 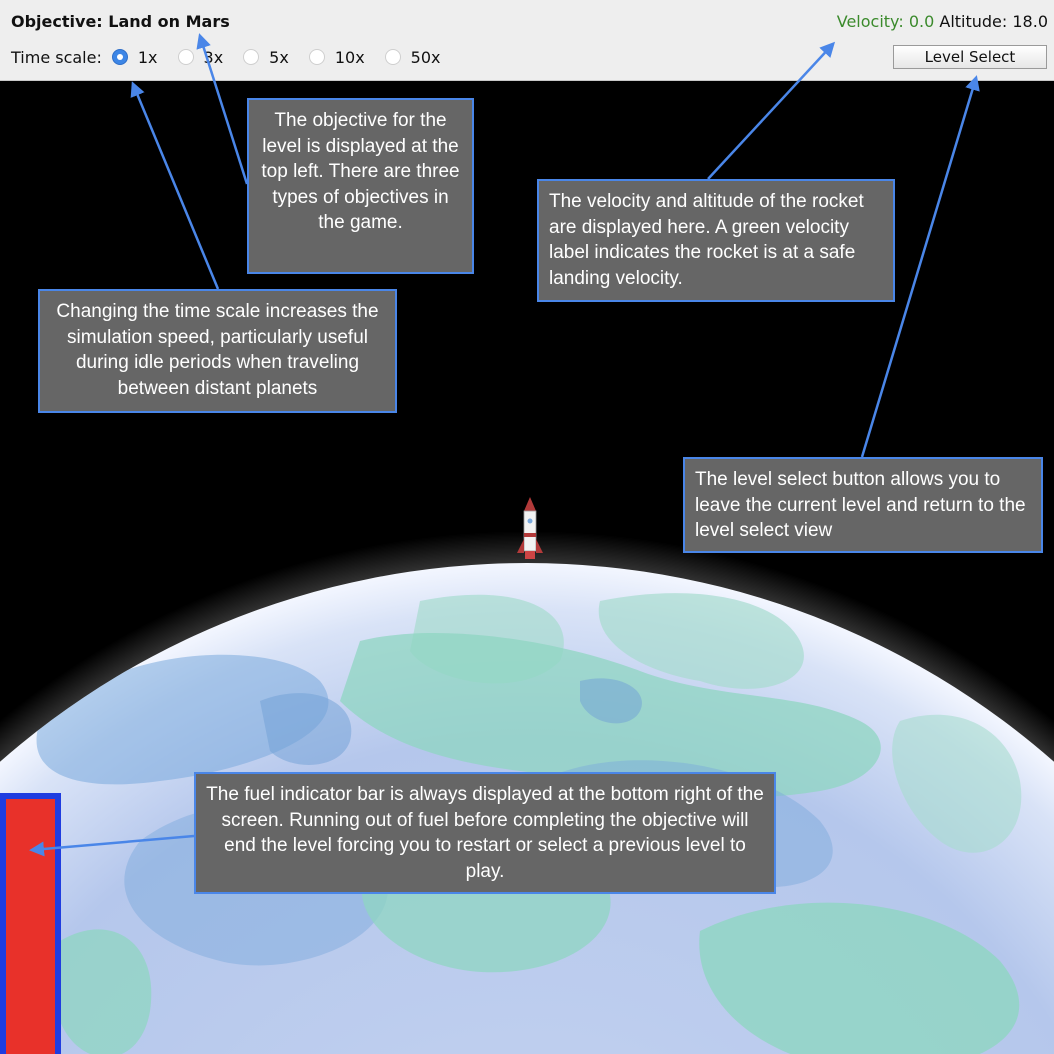 I want to click on time-scale-option-1x: 1x, so click(x=134, y=57).